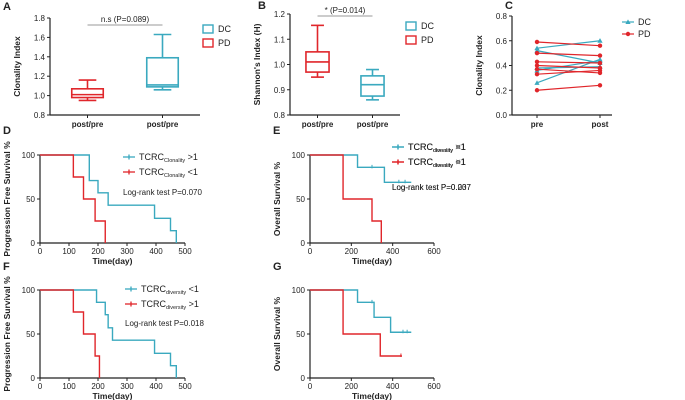 This screenshot has height=400, width=685. I want to click on series-pd, so click(568, 66).